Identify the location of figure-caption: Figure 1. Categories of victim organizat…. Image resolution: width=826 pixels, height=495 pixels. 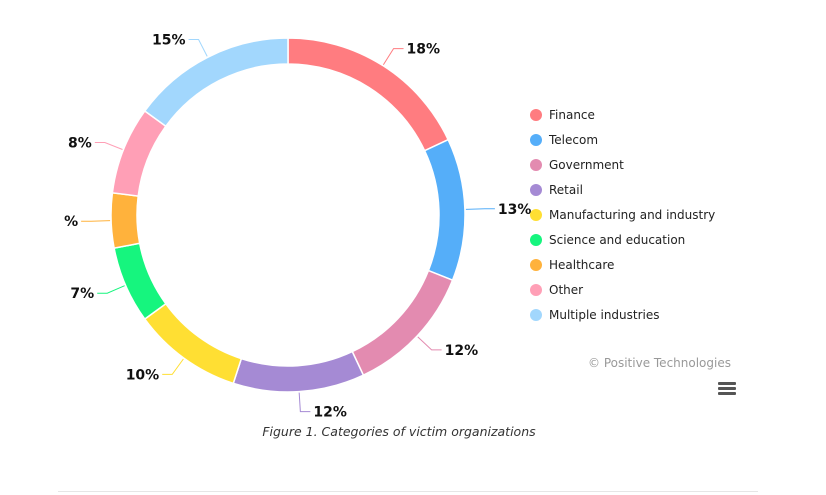
(399, 431).